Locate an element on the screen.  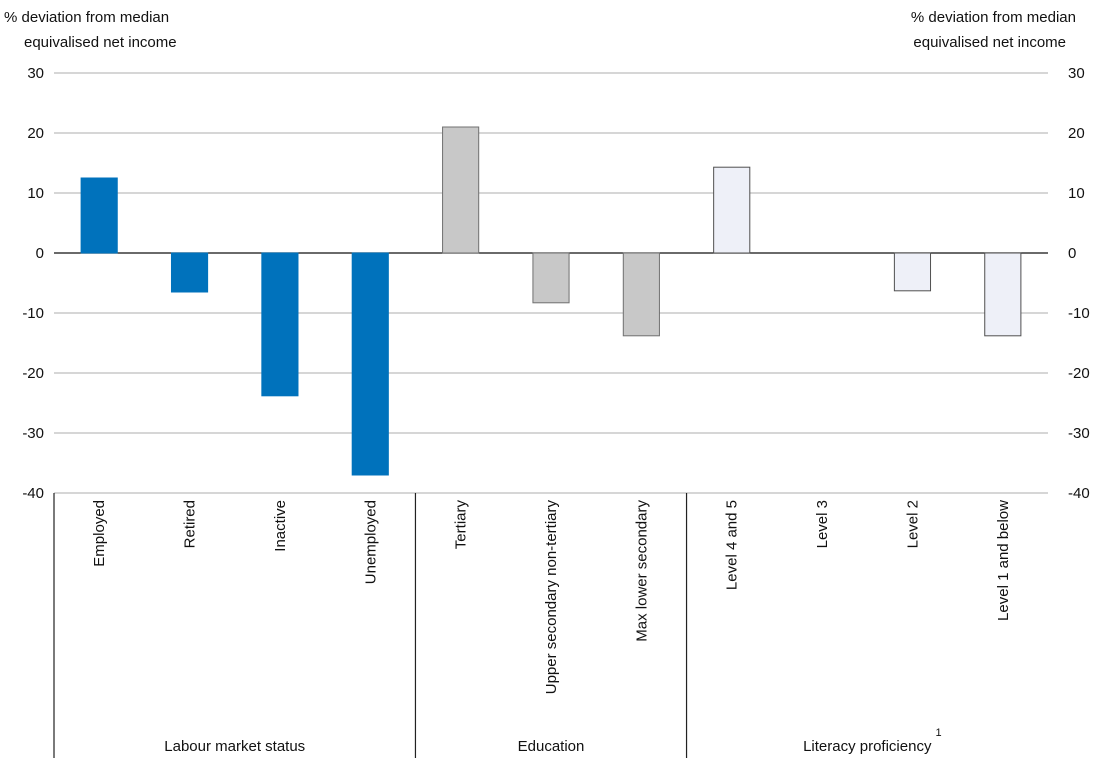
x-tick-label: Inactive is located at coordinates (280, 526).